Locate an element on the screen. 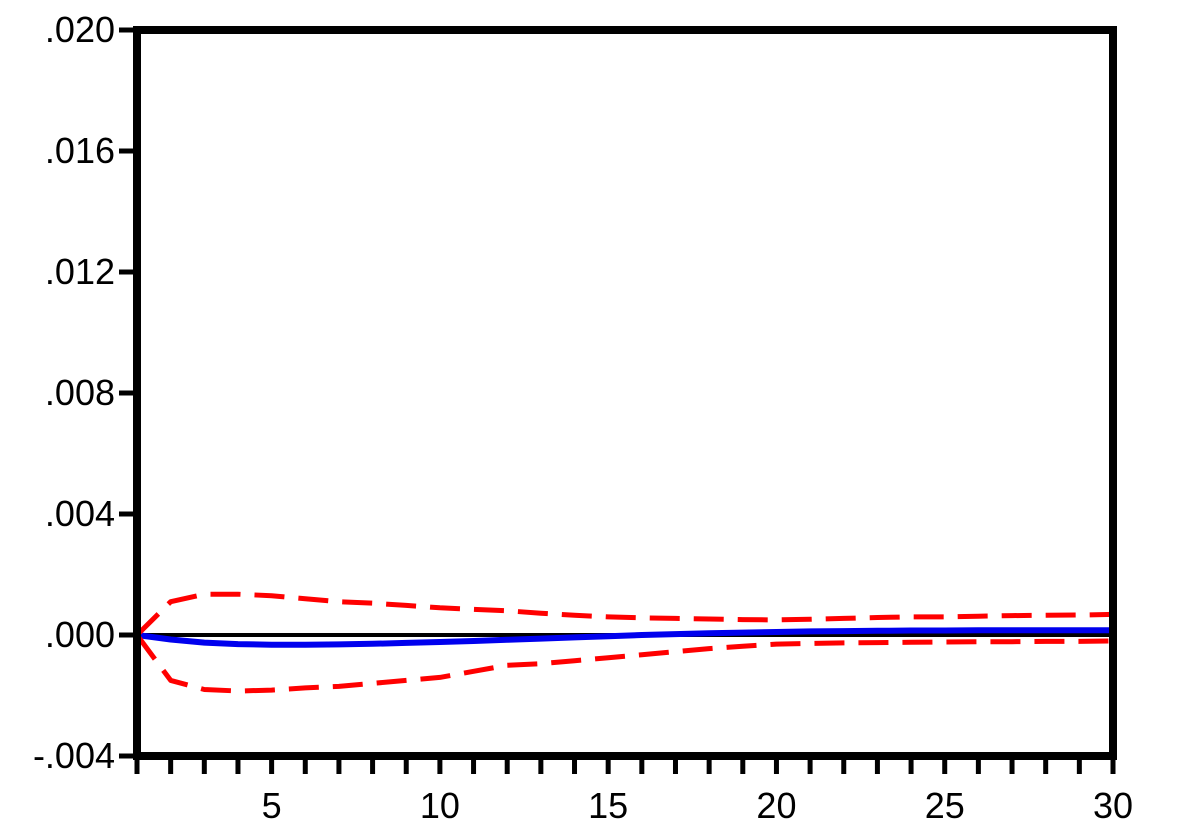  y-tick-label: .000 is located at coordinates (80, 634).